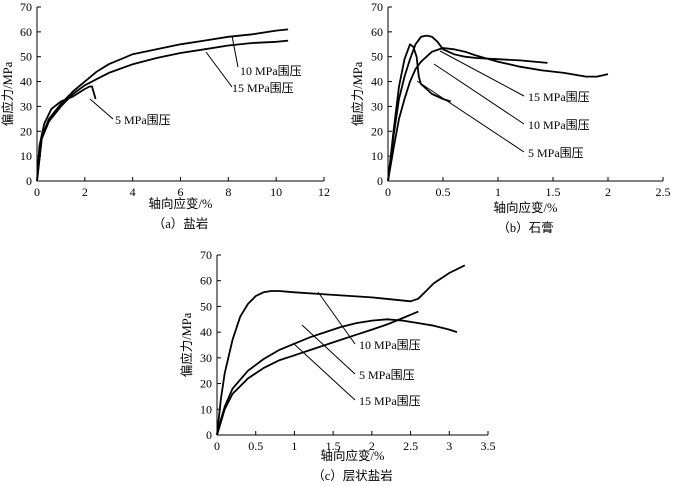  I want to click on chart-b-y-tick-label: 40, so click(377, 82).